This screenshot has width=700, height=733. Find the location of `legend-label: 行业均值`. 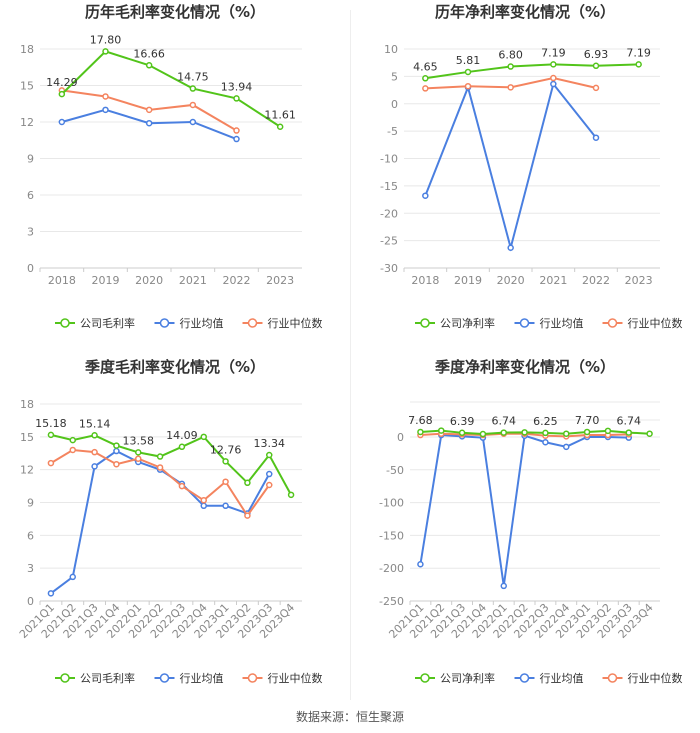

legend-label: 行业均值 is located at coordinates (202, 678).